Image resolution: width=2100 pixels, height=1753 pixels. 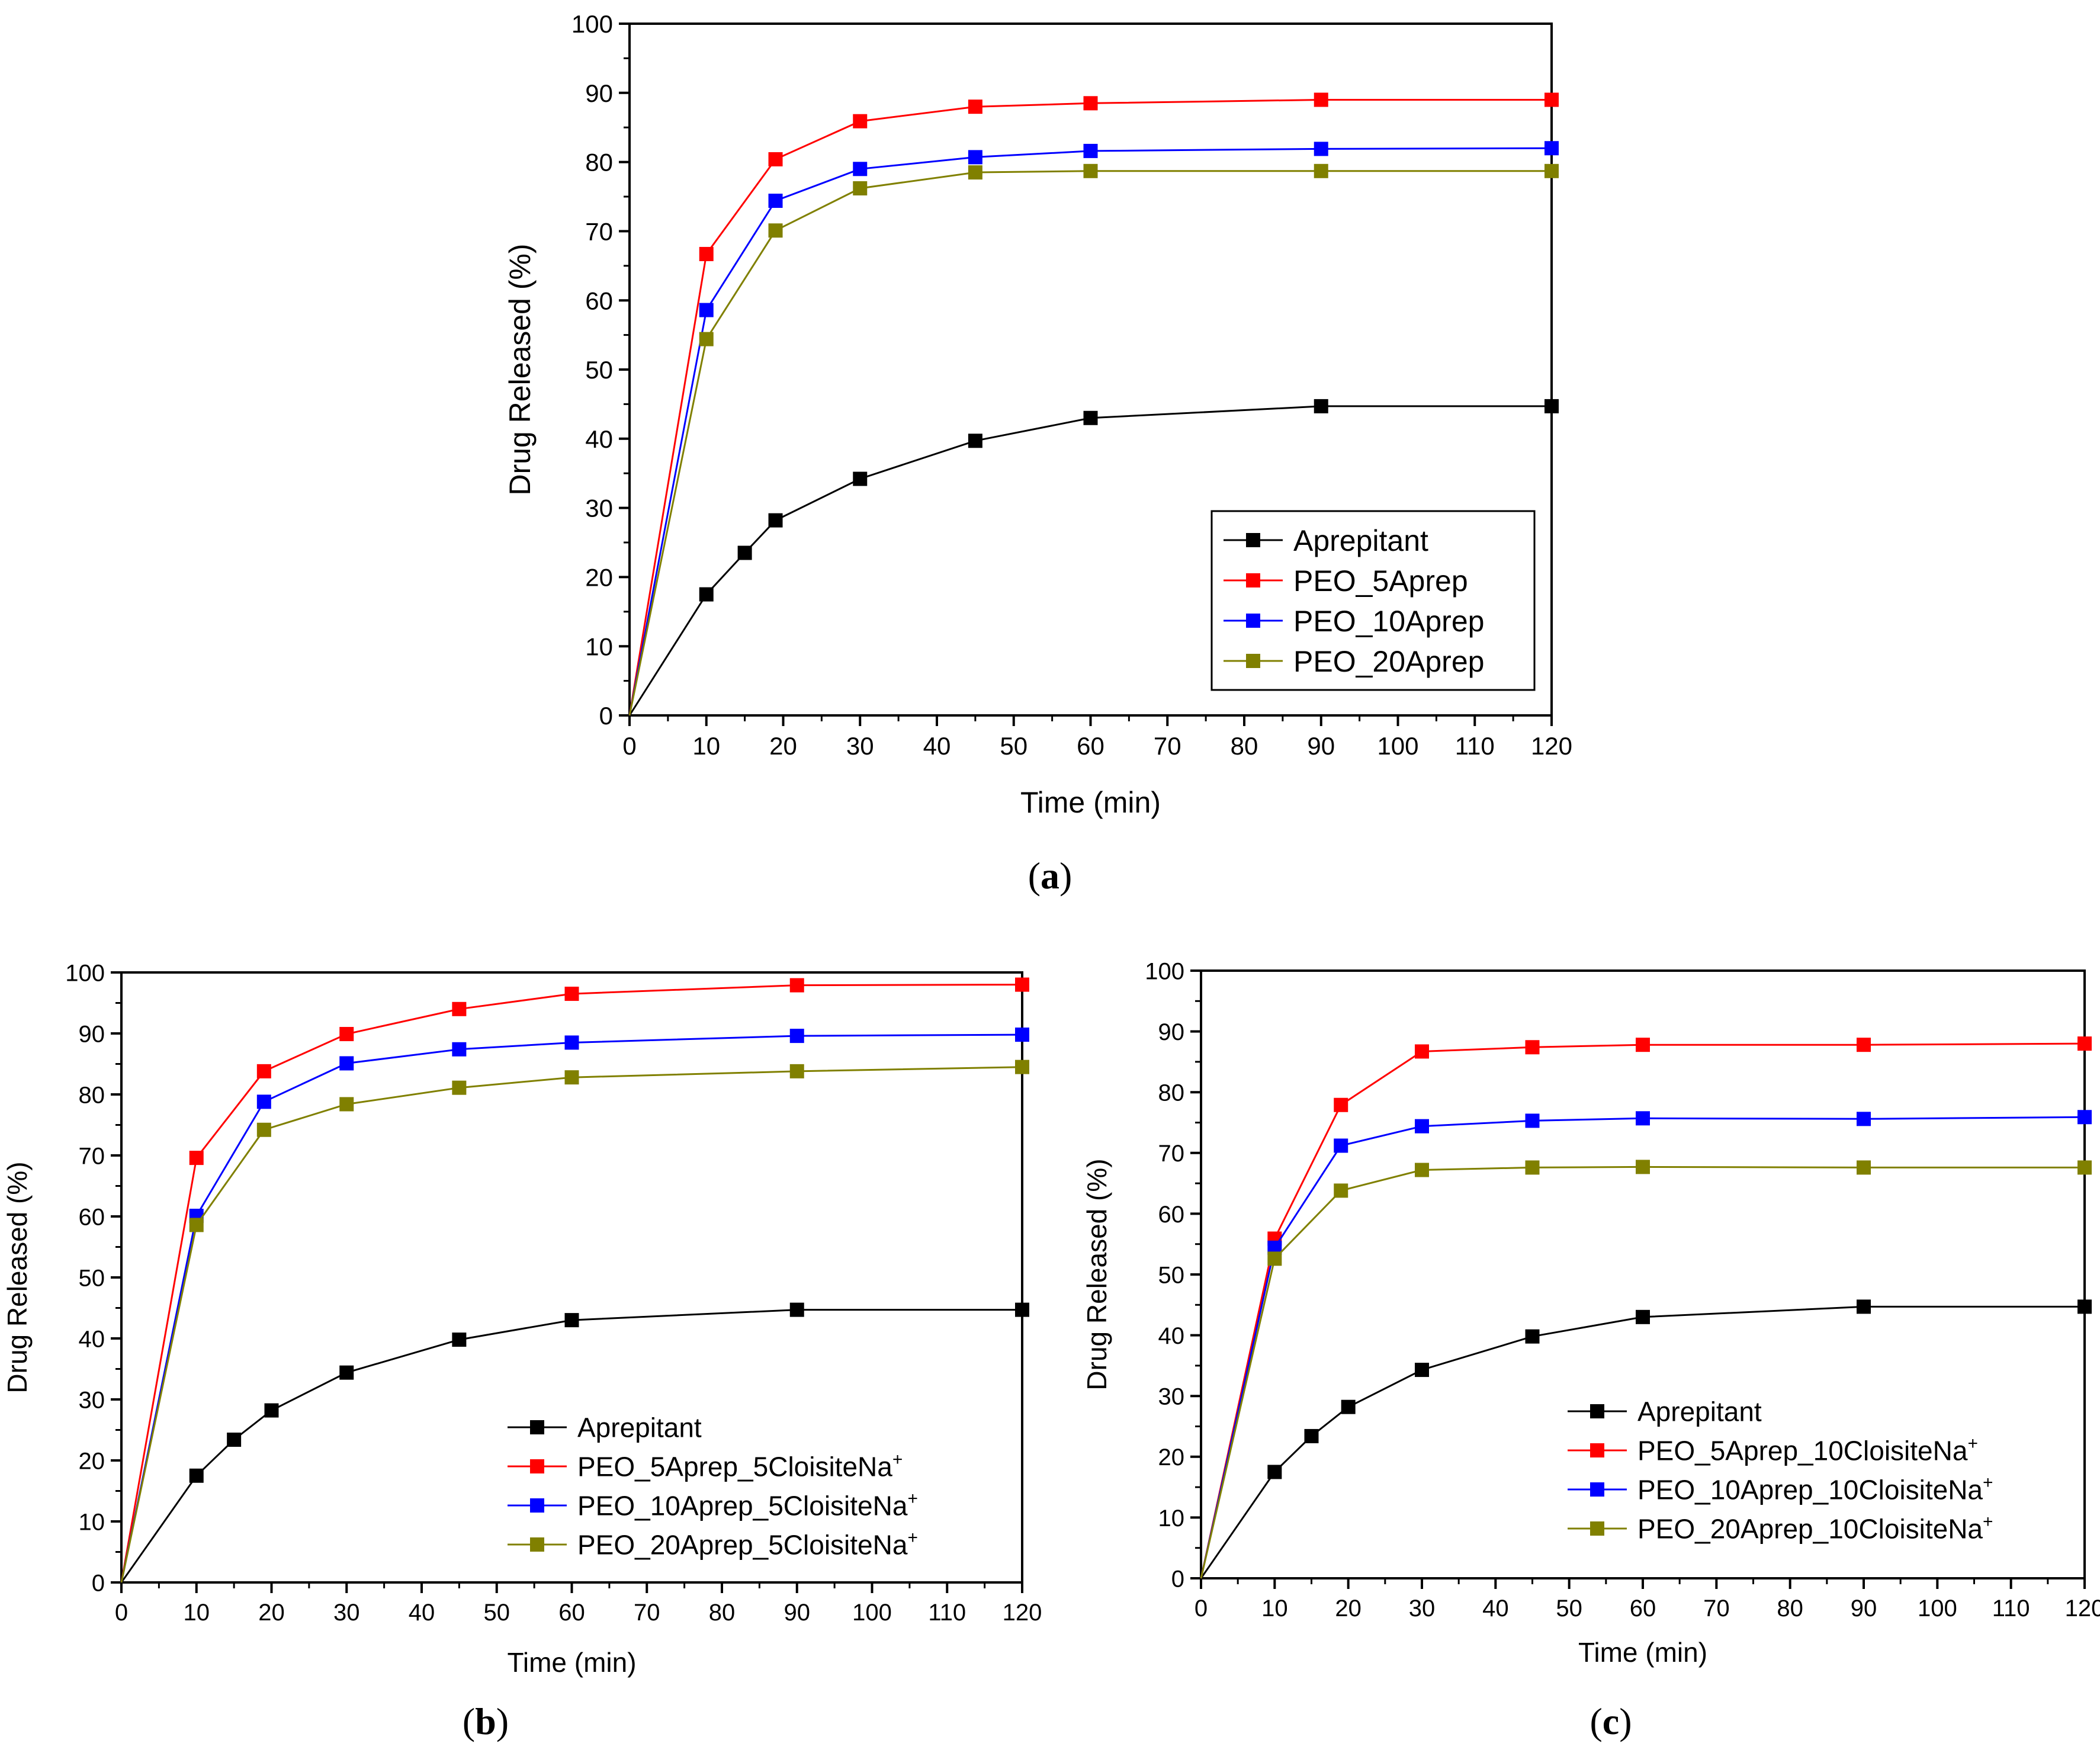 I want to click on y-tick-label: 60, so click(x=599, y=300).